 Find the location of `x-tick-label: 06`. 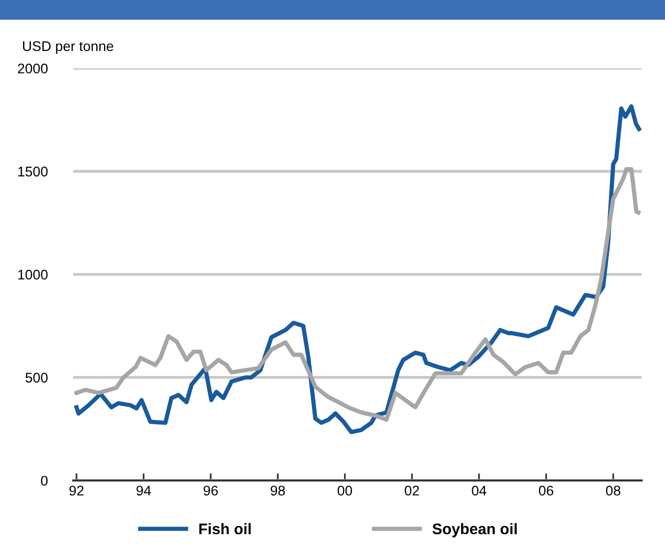

x-tick-label: 06 is located at coordinates (546, 491).